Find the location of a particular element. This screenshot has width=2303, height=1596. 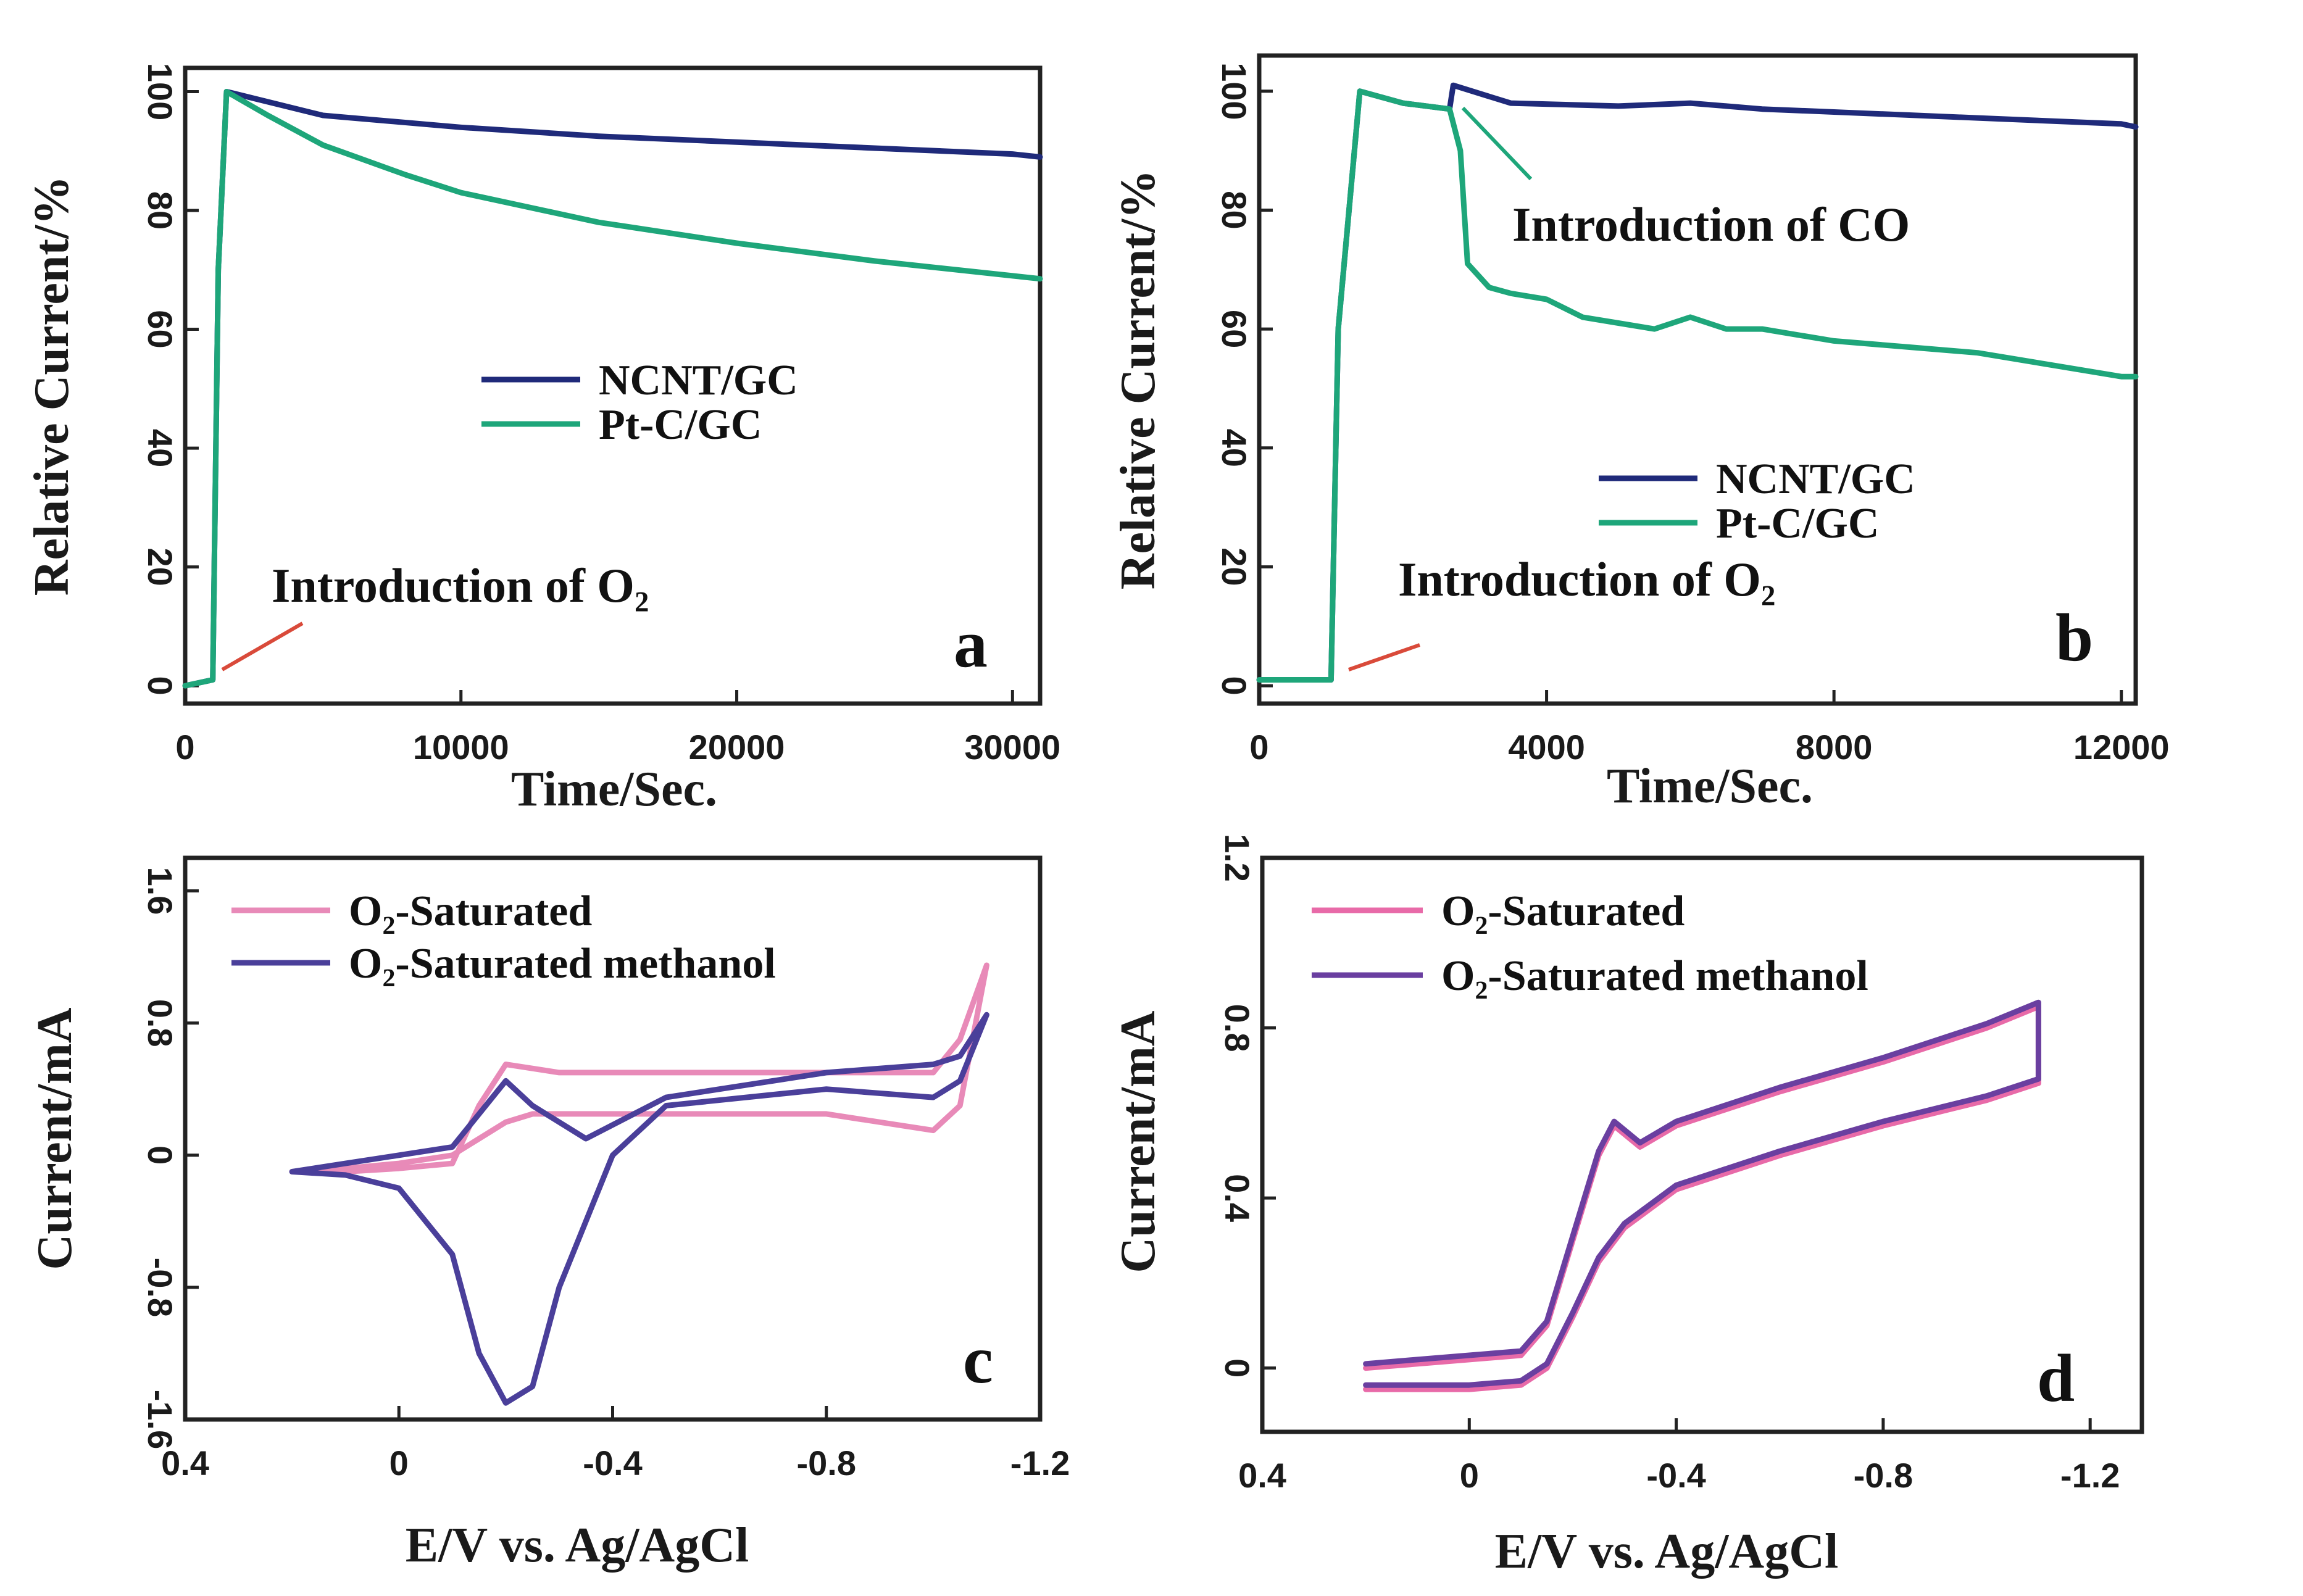

y-tick-label: -1.6 is located at coordinates (160, 1420).